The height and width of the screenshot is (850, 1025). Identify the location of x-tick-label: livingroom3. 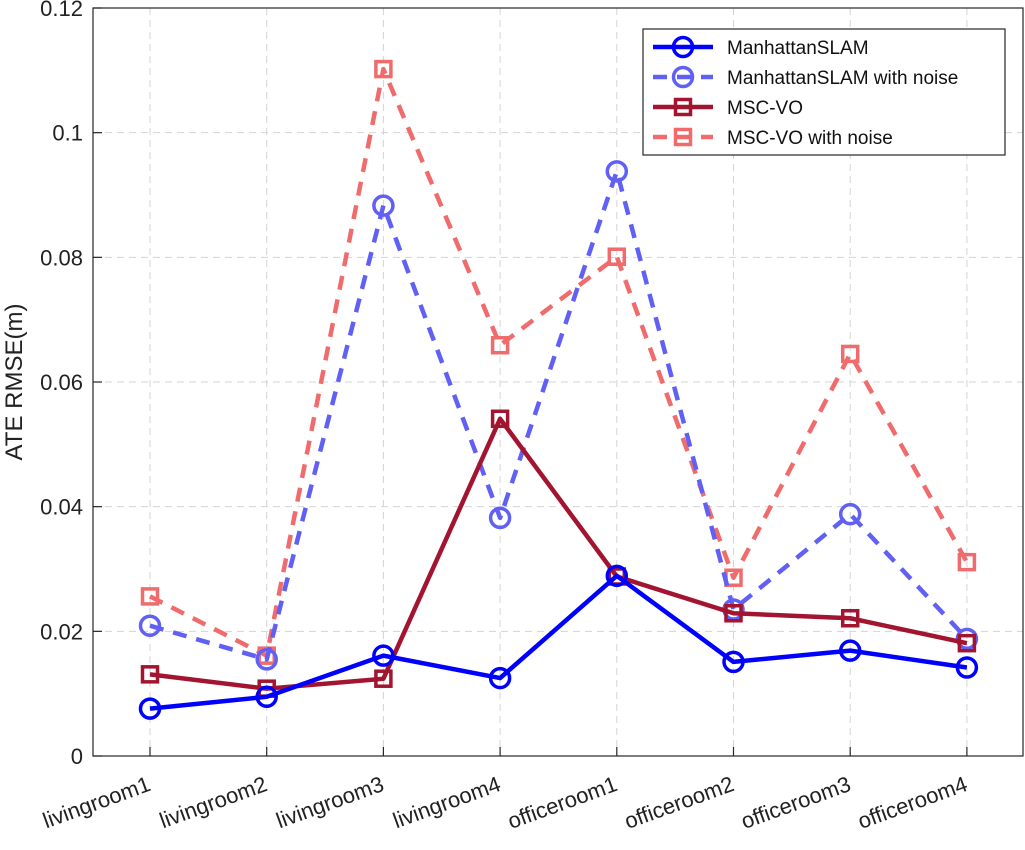
(330, 802).